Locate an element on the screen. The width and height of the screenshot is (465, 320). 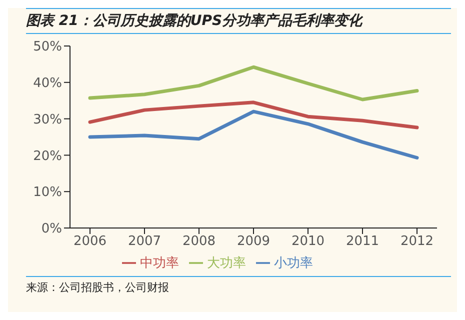
y-tick-label: 10% is located at coordinates (47, 192).